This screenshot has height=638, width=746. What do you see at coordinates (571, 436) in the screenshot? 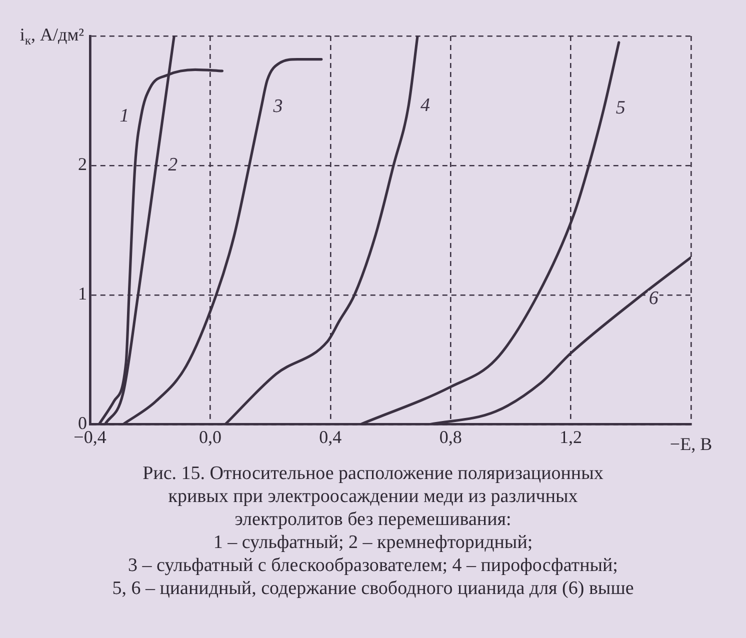
I see `x-tick-label: 1,2` at bounding box center [571, 436].